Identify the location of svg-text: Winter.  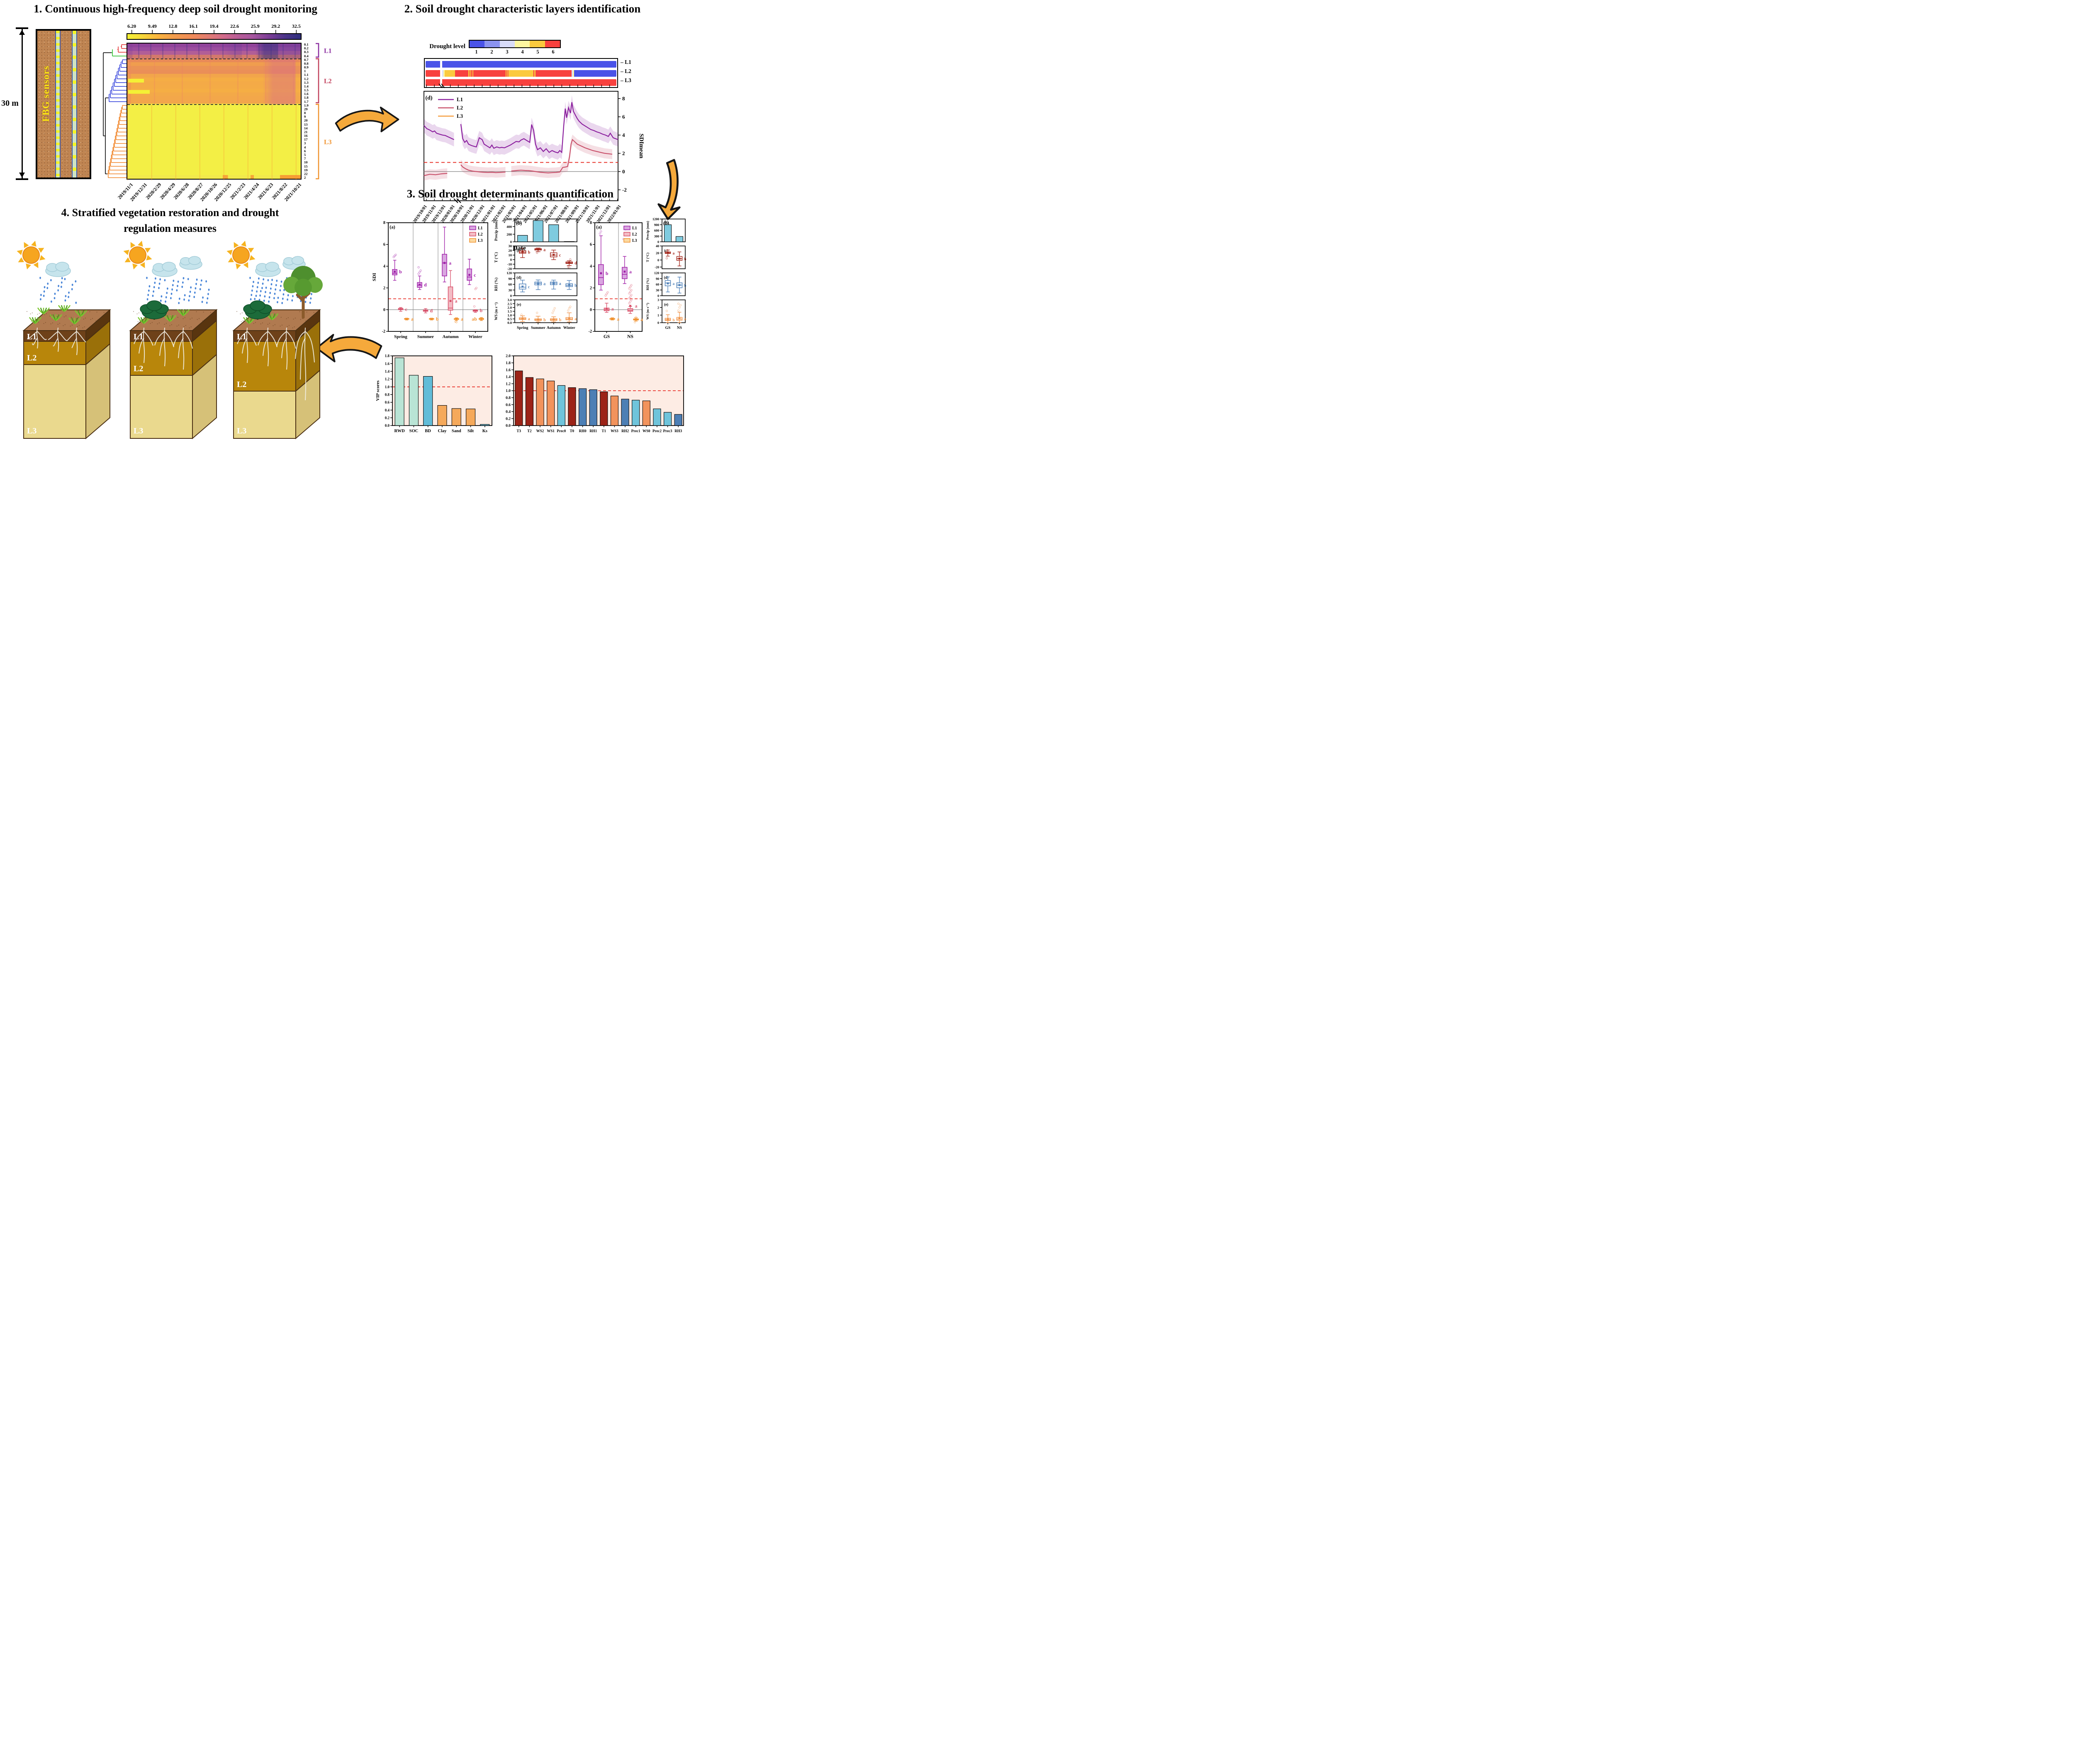
(475, 336).